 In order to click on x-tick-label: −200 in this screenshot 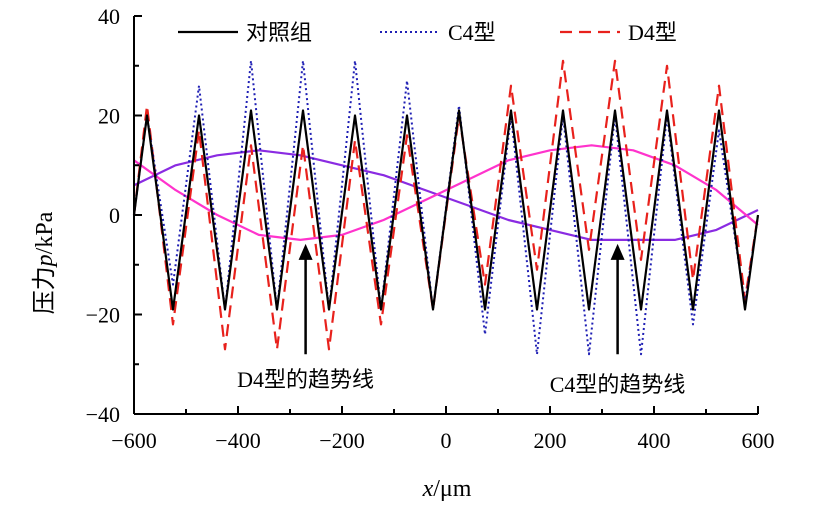, I will do `click(341, 440)`.